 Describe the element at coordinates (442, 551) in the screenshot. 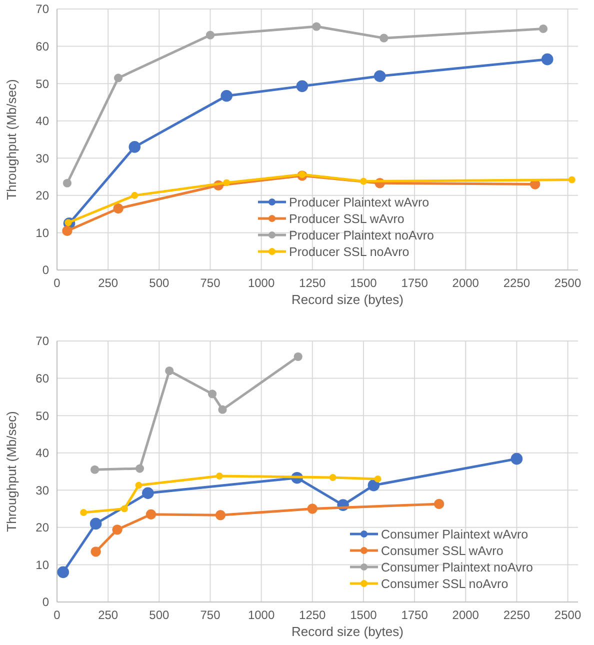

I see `legend-label: Consumer SSL wAvro` at that location.